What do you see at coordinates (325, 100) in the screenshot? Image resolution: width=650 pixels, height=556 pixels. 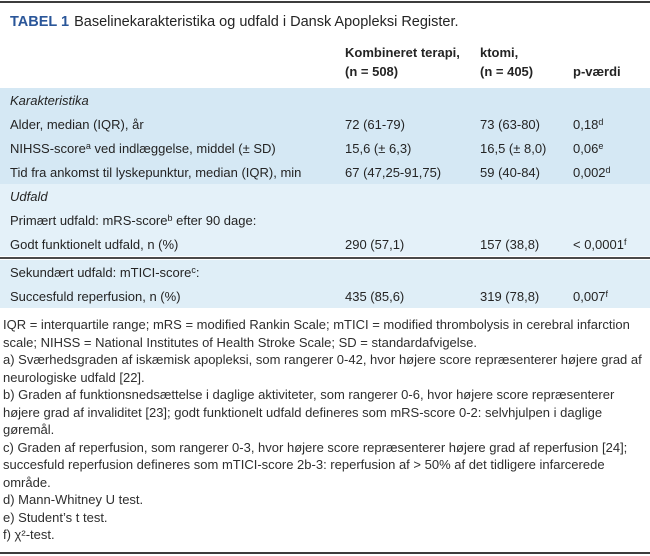 I see `section-header-row: Karakteristika` at bounding box center [325, 100].